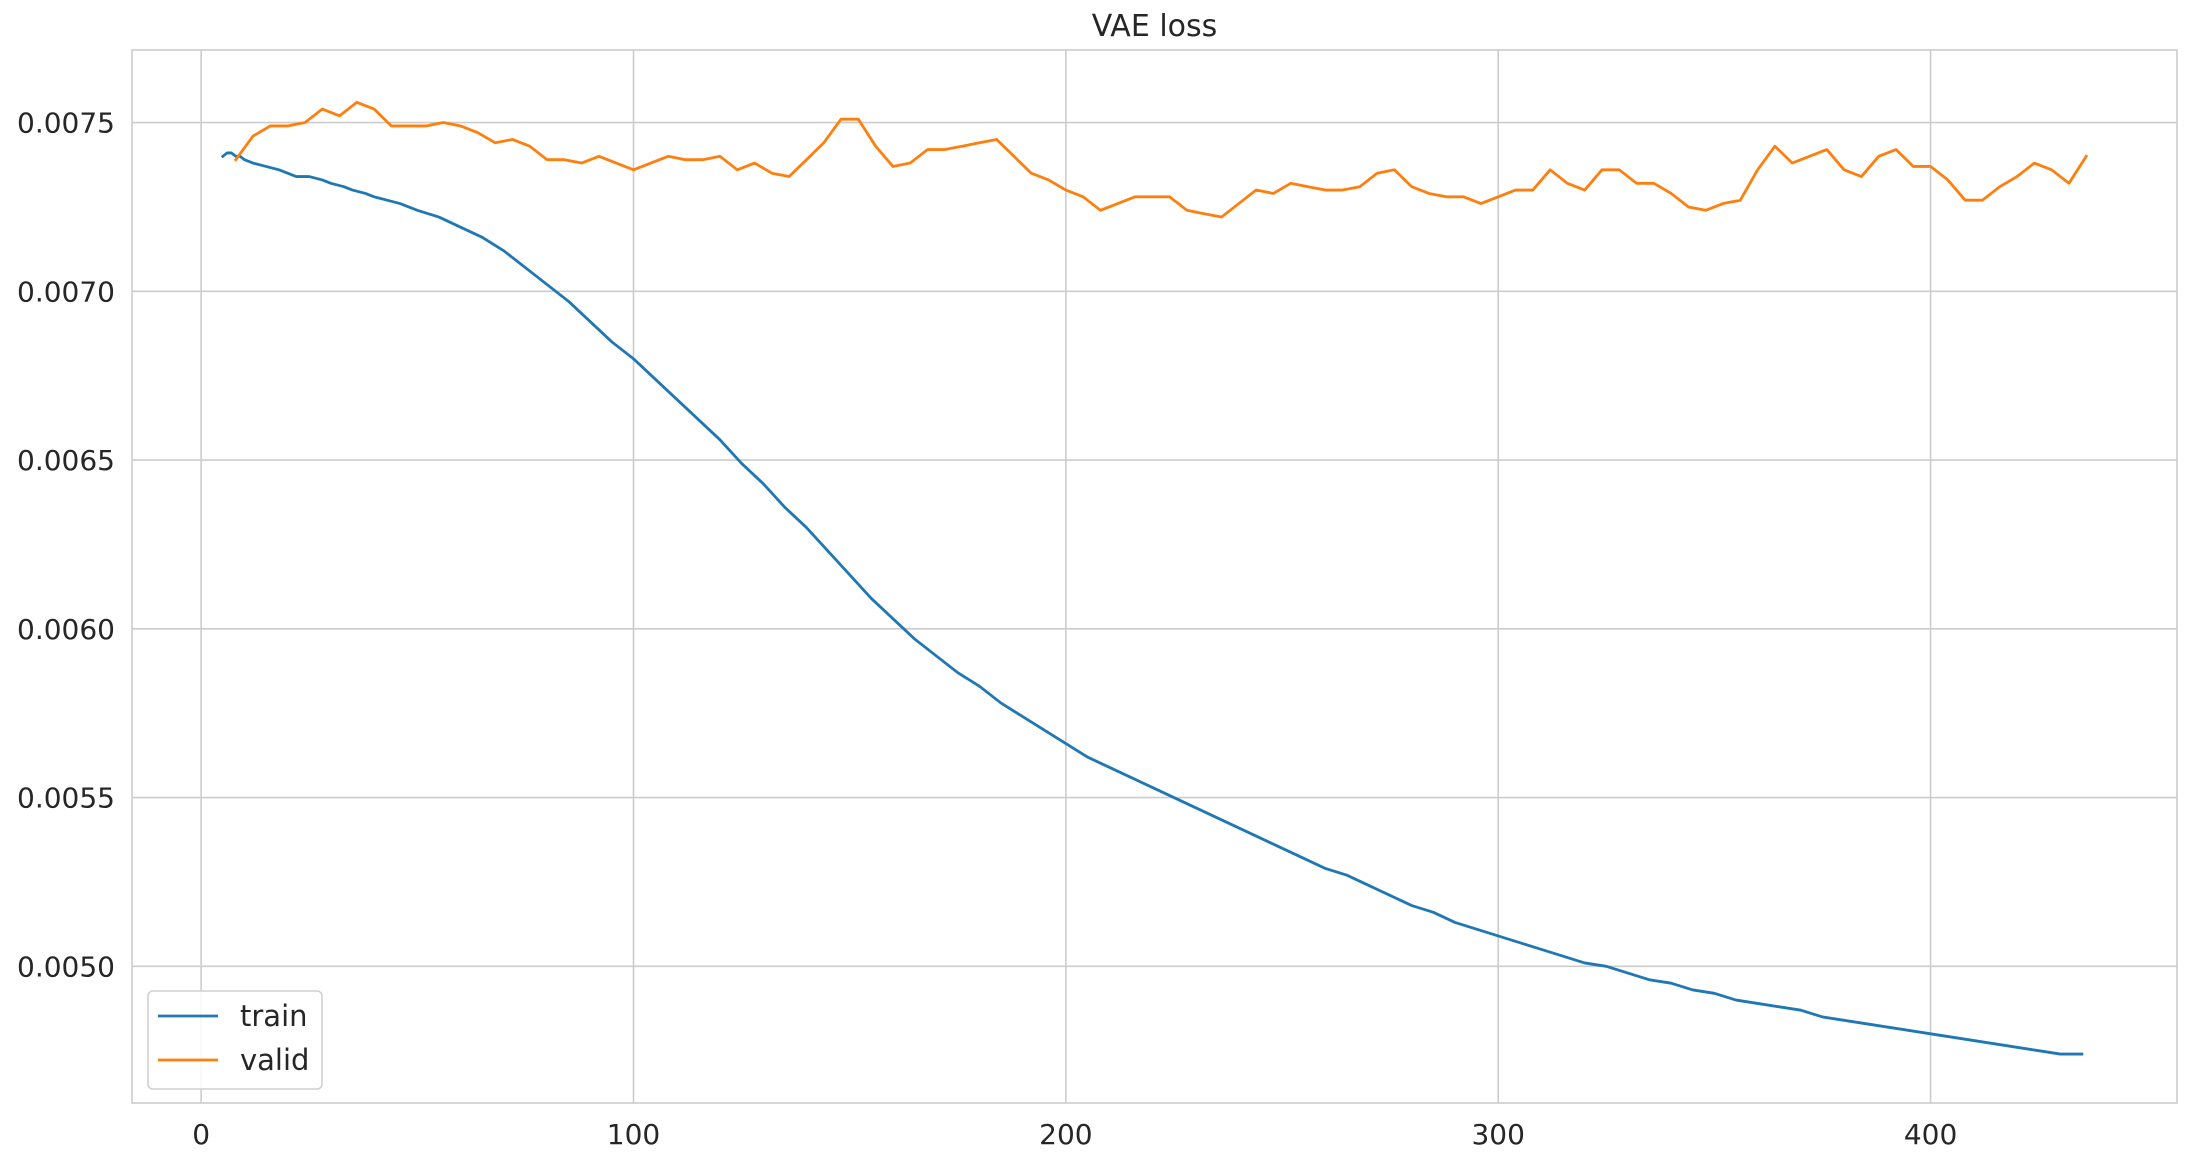  I want to click on legend-label-valid: valid, so click(274, 1060).